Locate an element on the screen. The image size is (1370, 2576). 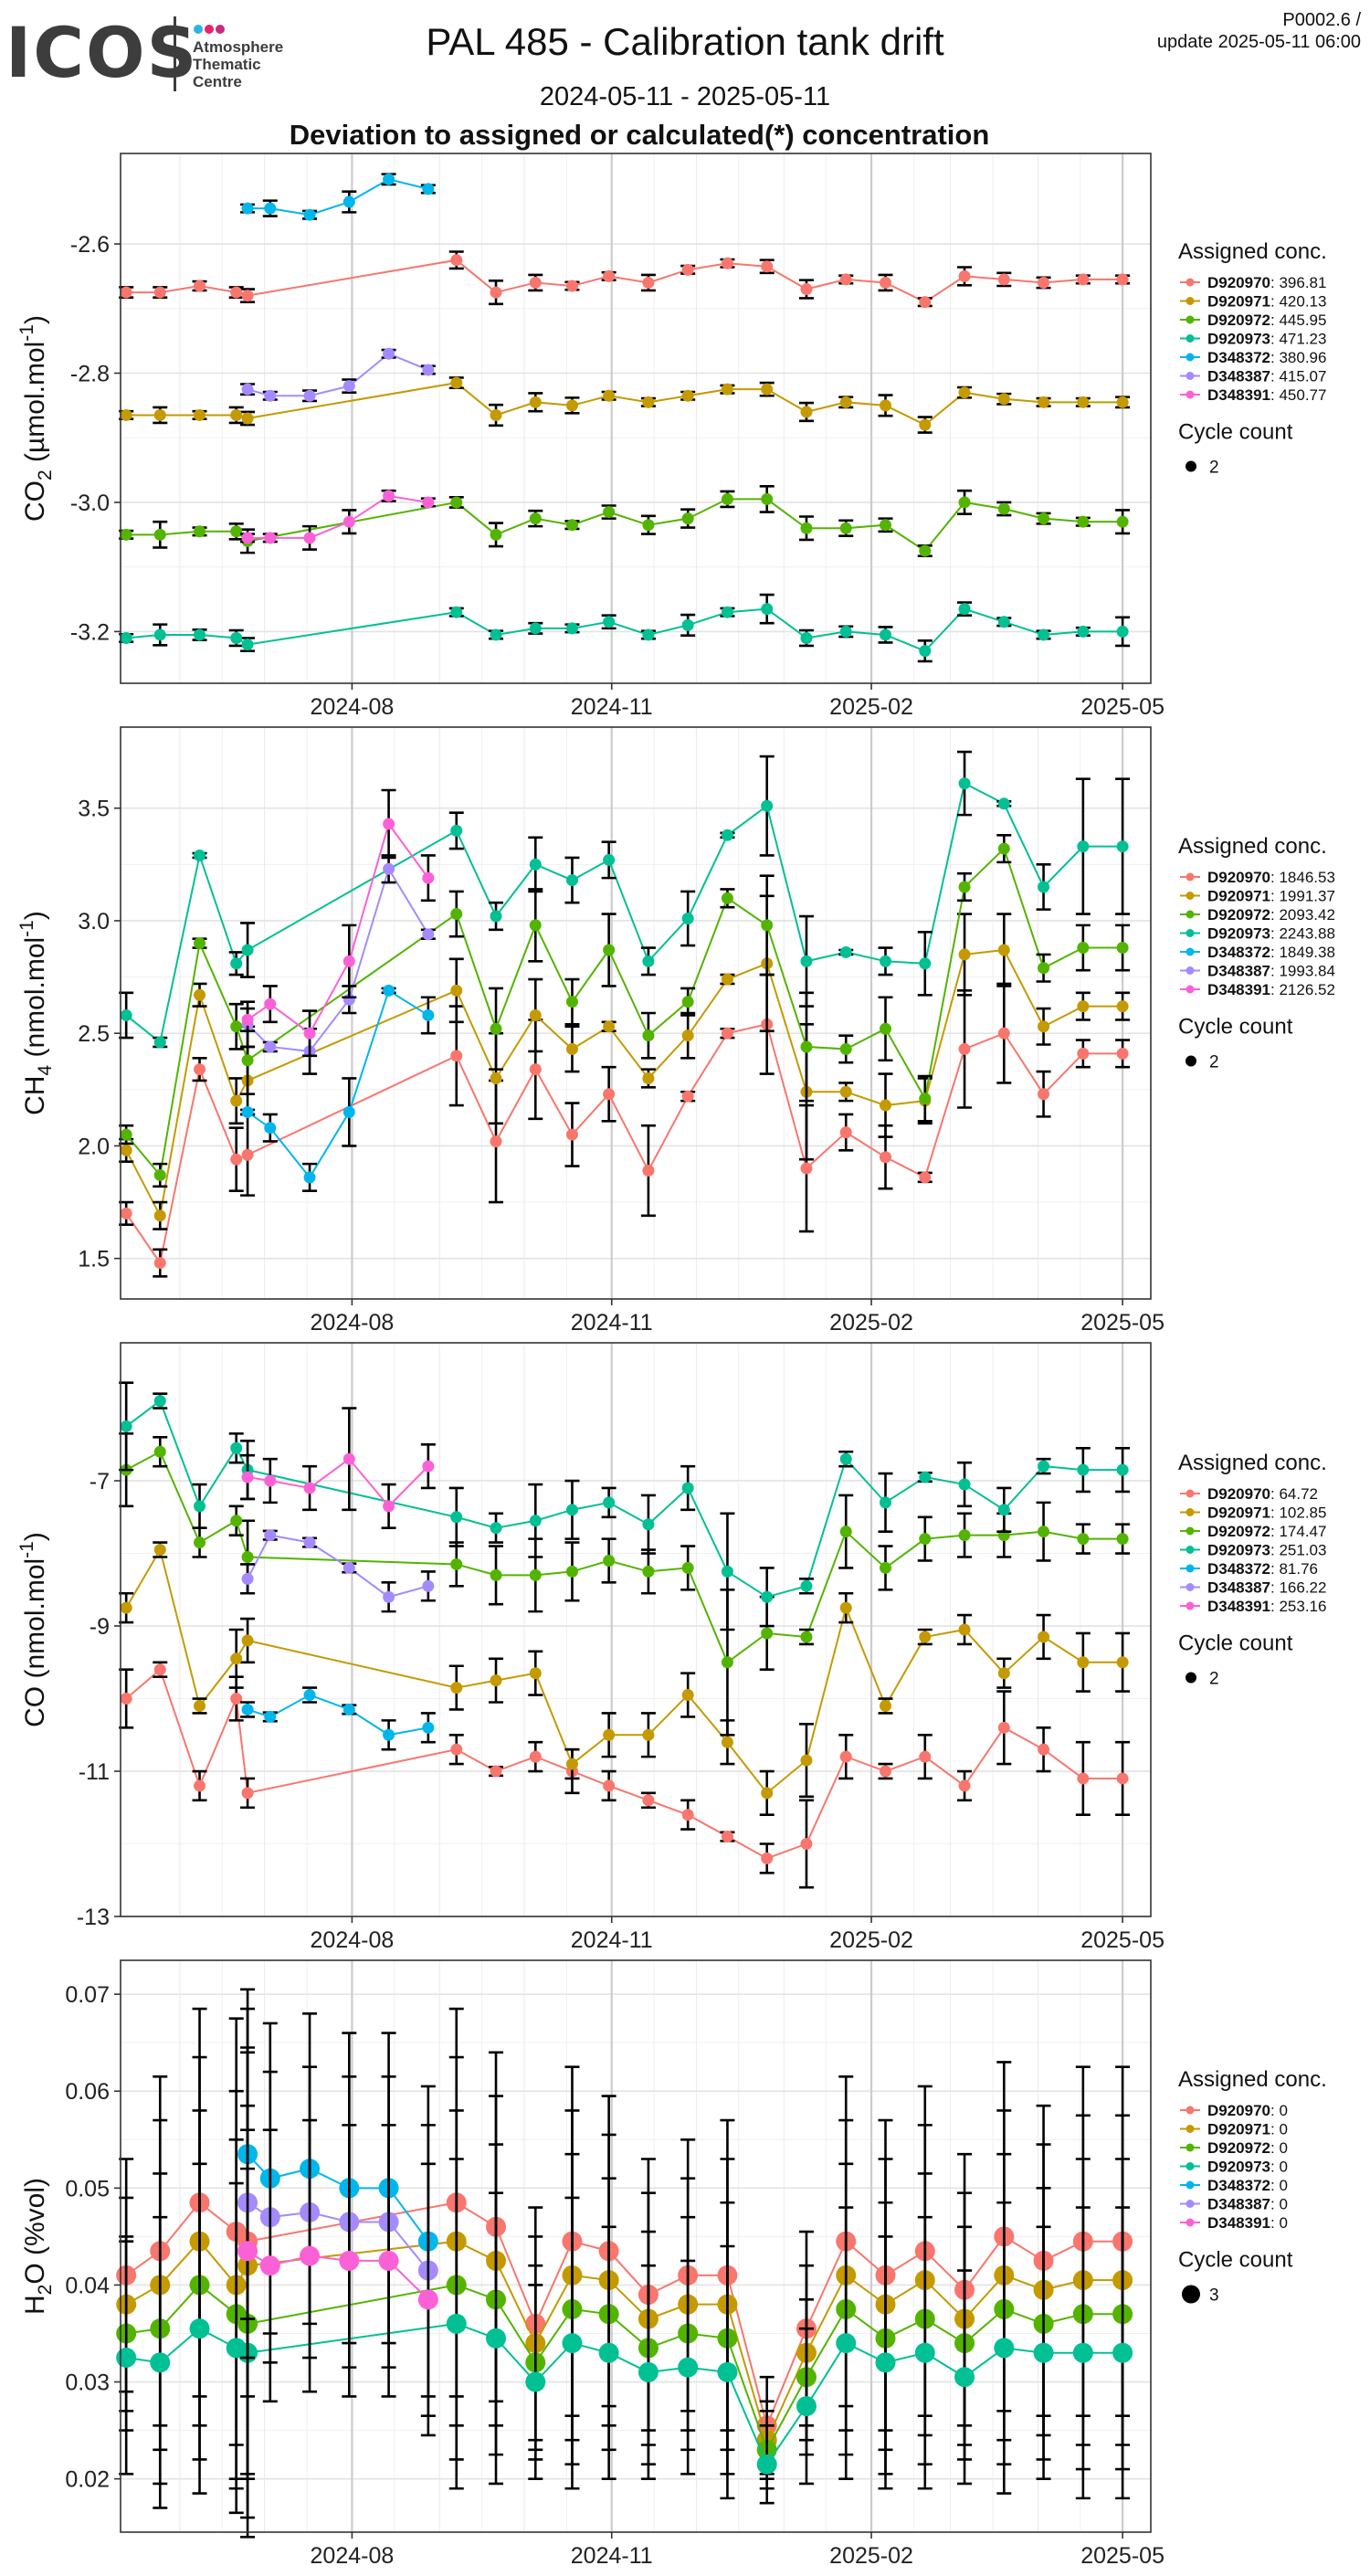
legend-series-conc: : 380.96 is located at coordinates (1298, 357).